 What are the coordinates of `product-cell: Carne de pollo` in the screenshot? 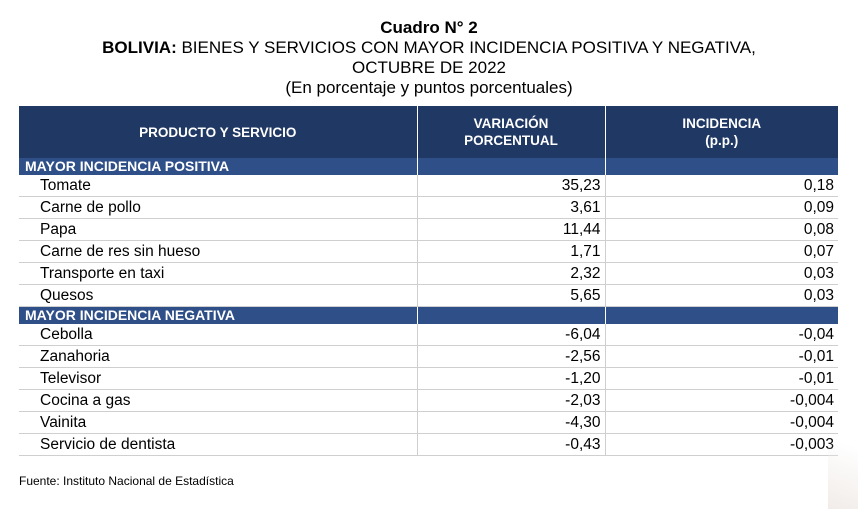 It's located at (218, 207).